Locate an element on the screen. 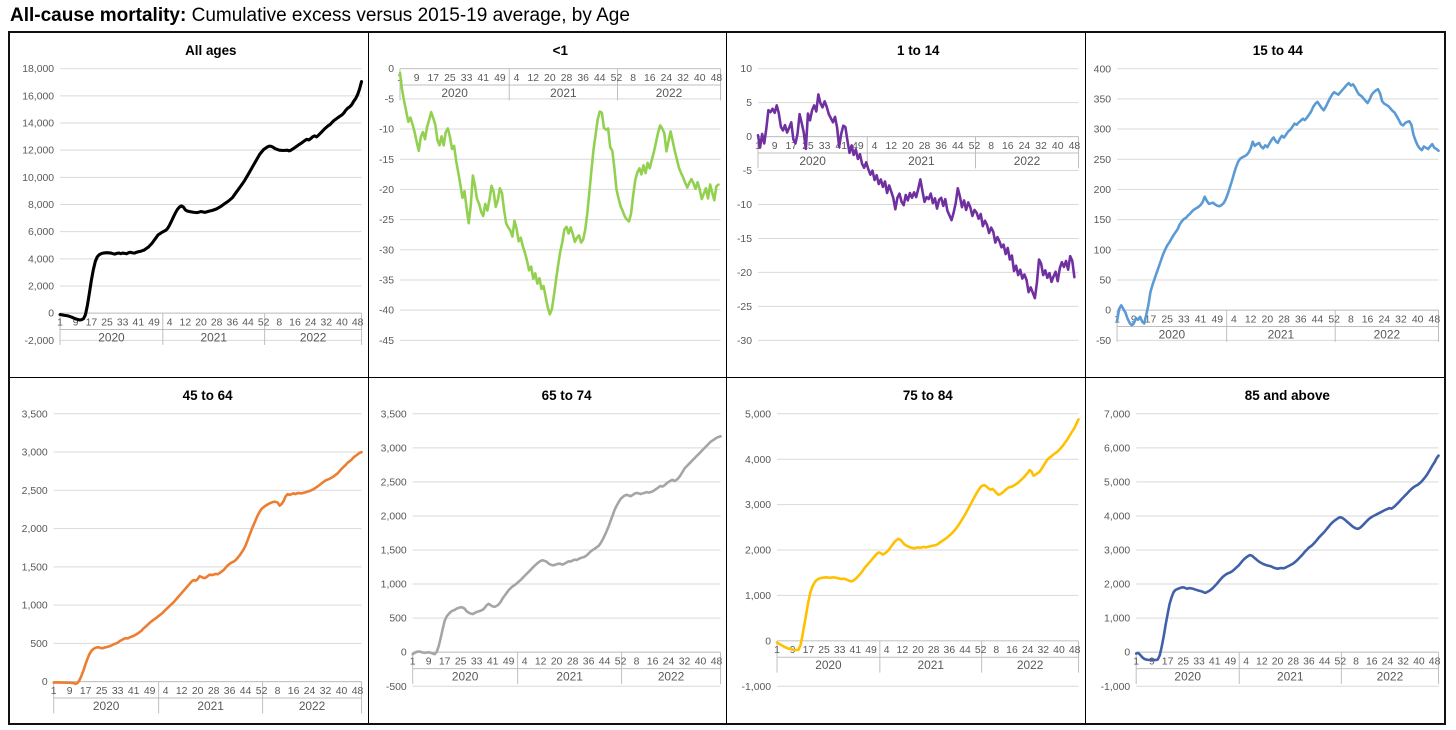 The width and height of the screenshot is (1456, 730). chart-title: 65 to 74 is located at coordinates (566, 395).